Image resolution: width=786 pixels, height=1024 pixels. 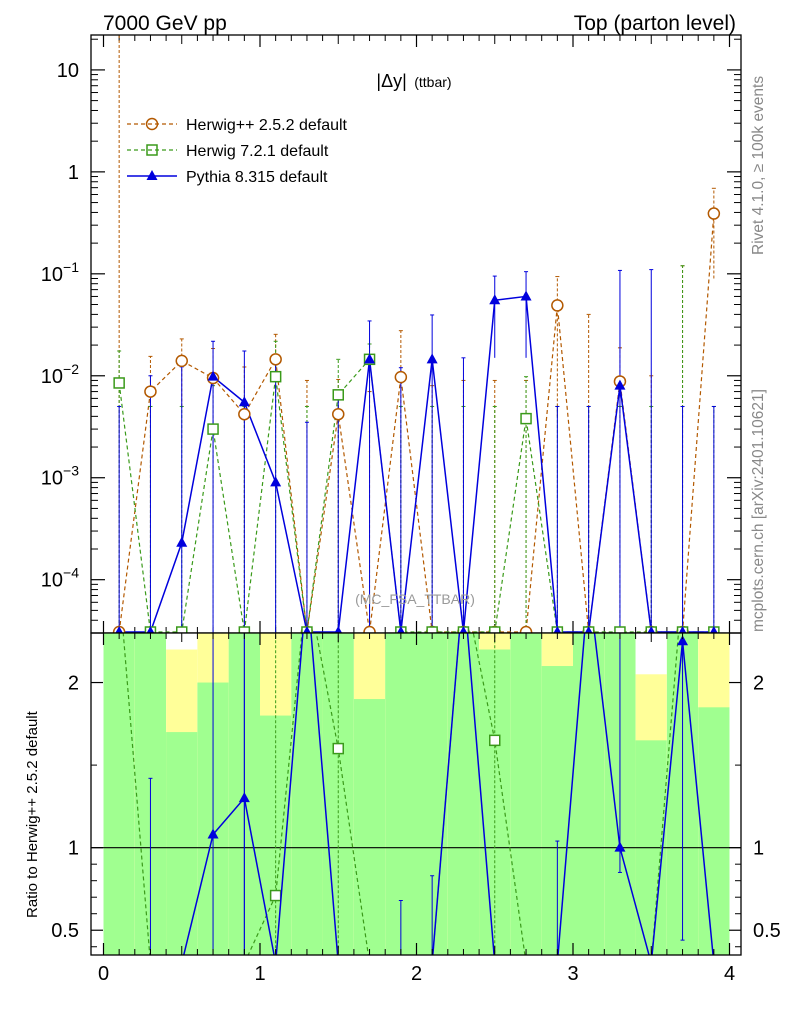 I want to click on plot-title: |Δy| (ttbar), so click(x=413, y=81).